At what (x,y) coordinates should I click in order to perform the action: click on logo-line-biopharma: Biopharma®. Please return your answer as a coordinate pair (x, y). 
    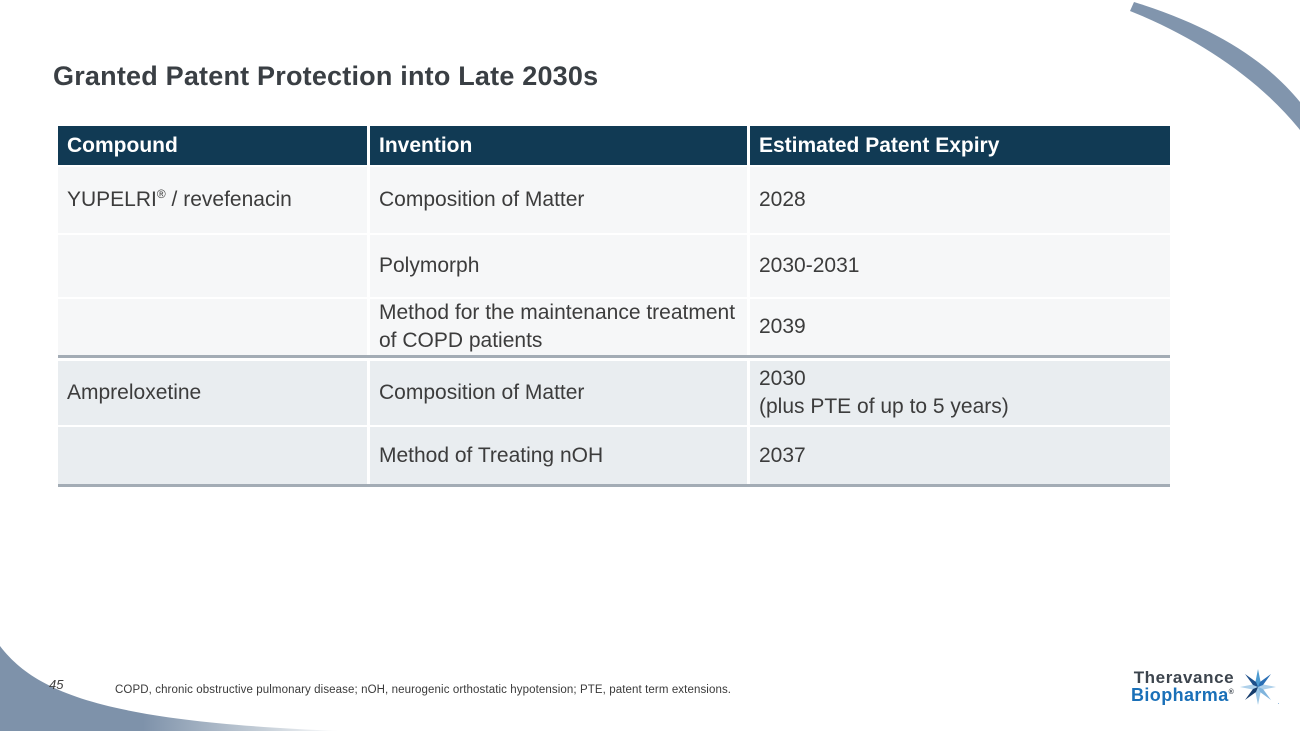
    Looking at the image, I should click on (1183, 695).